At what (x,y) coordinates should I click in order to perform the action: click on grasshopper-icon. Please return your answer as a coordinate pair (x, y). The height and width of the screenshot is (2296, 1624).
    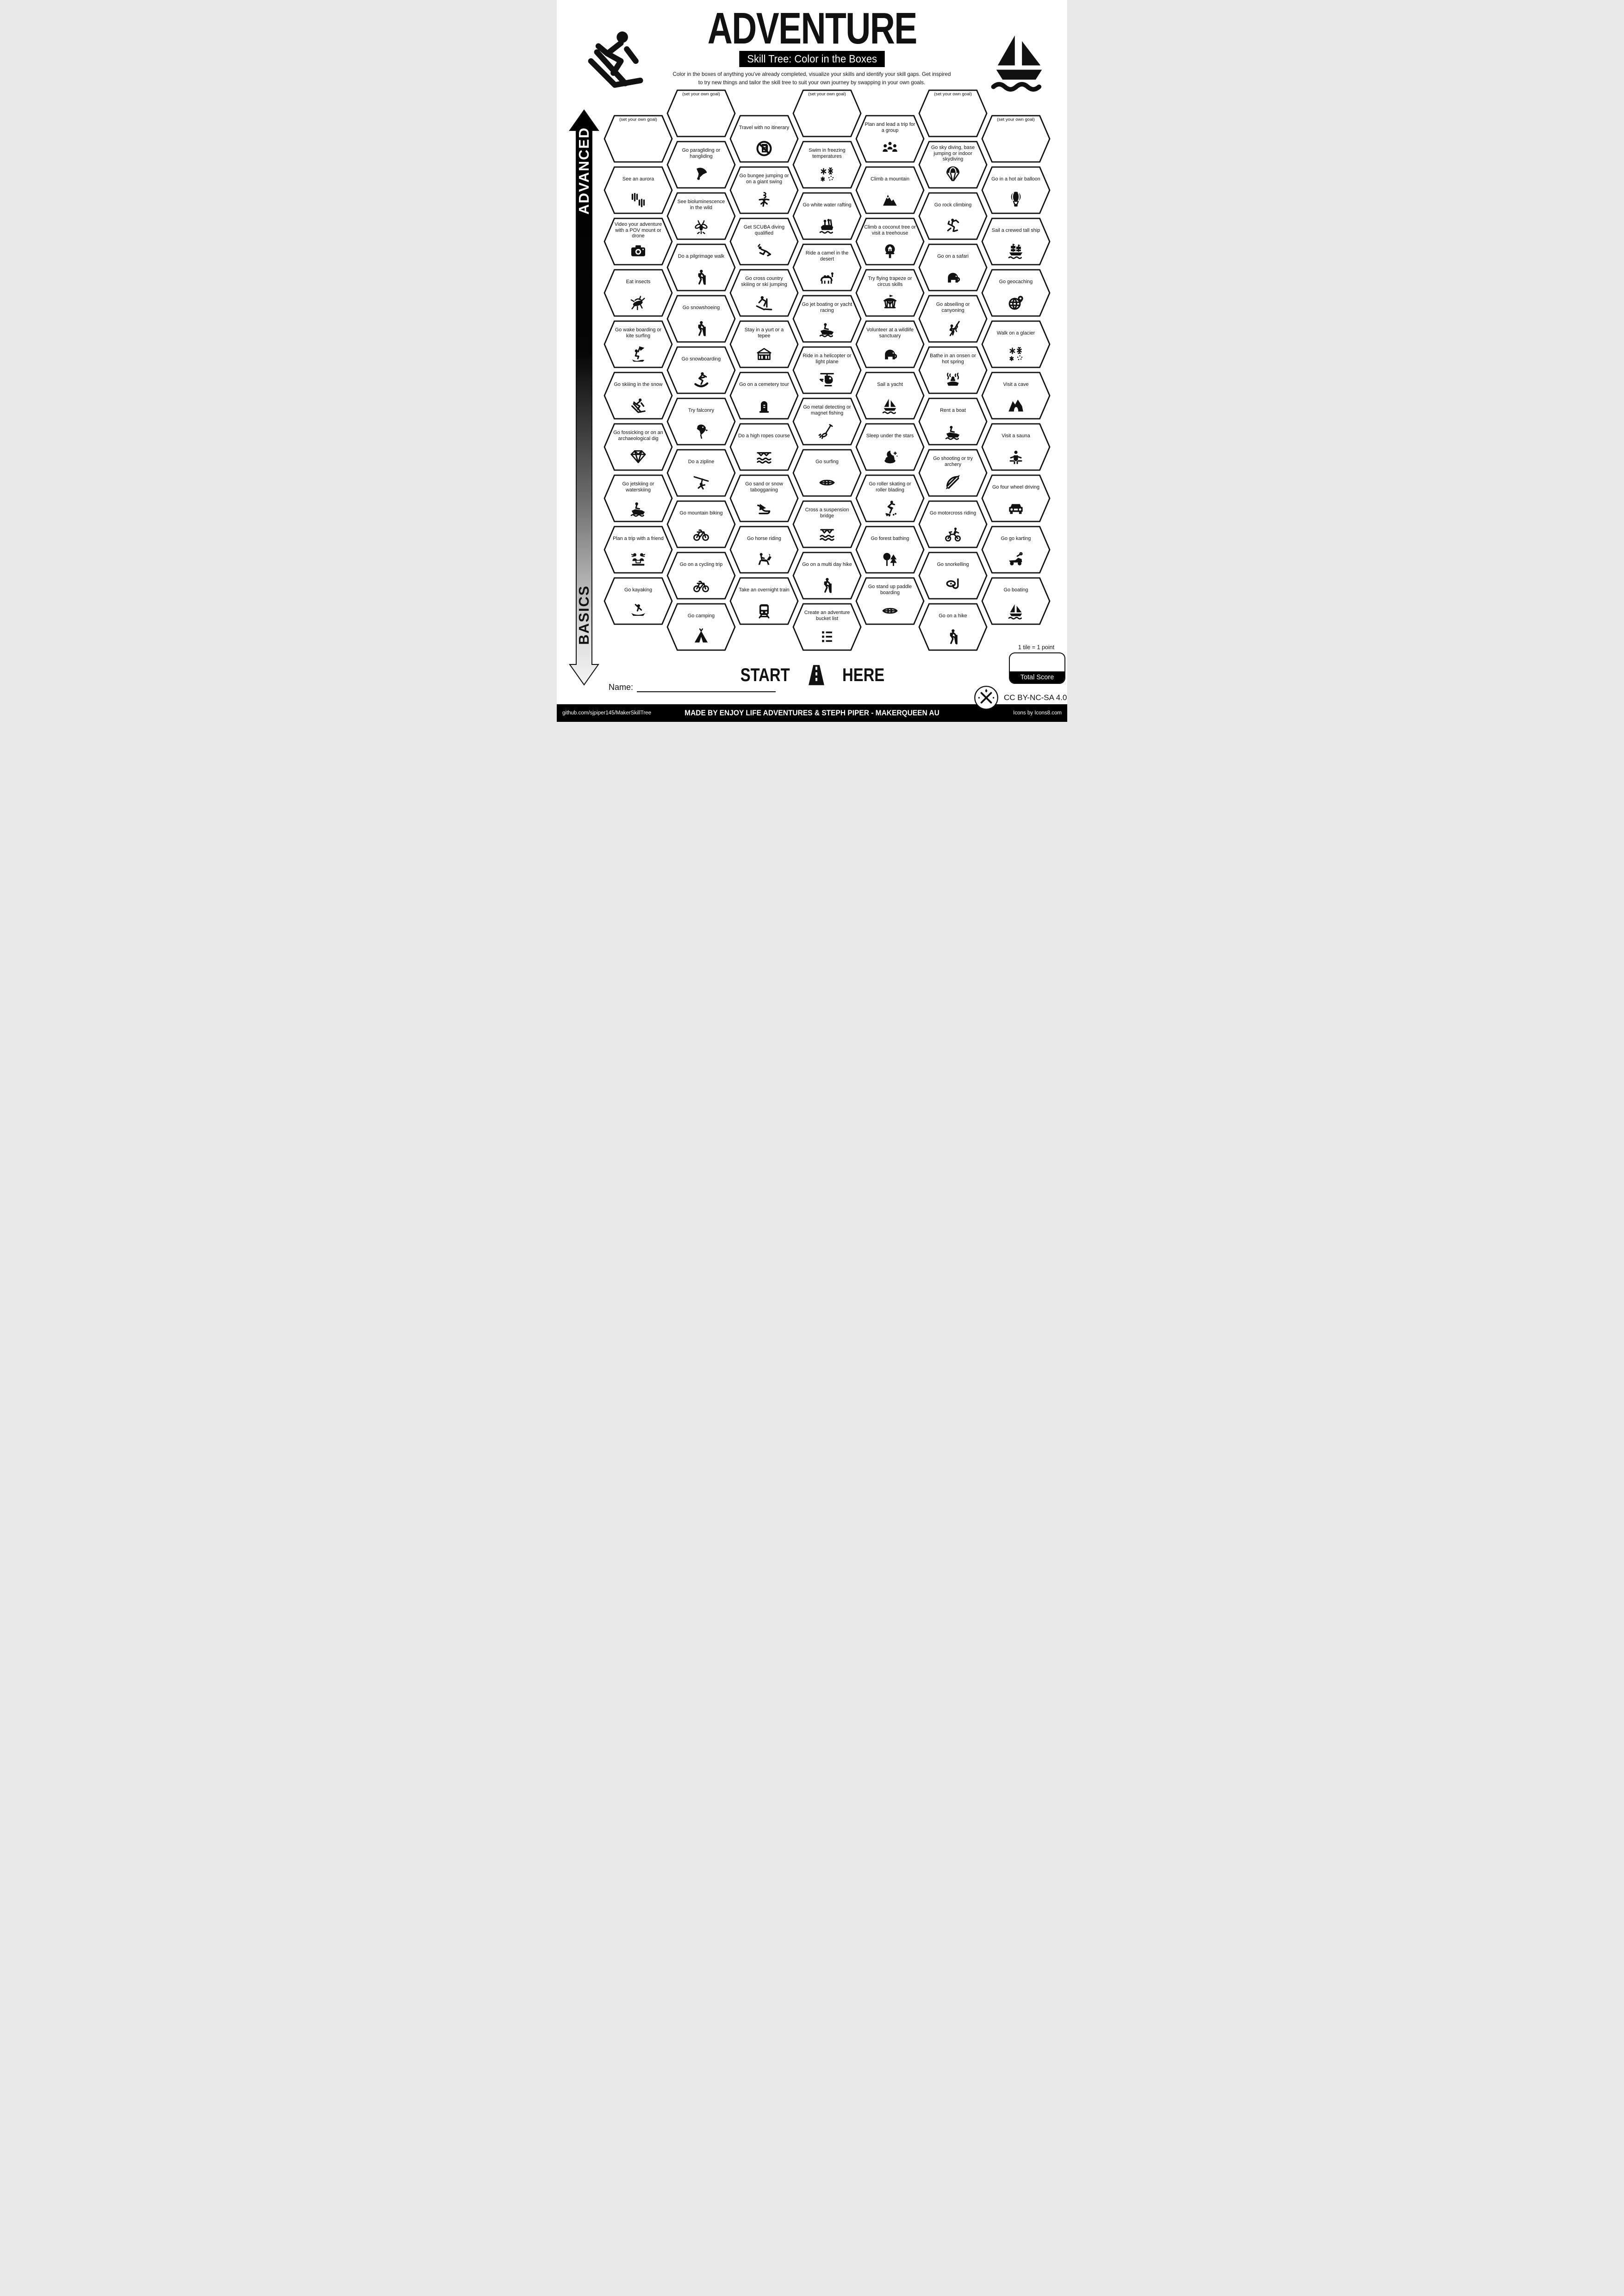
    Looking at the image, I should click on (638, 302).